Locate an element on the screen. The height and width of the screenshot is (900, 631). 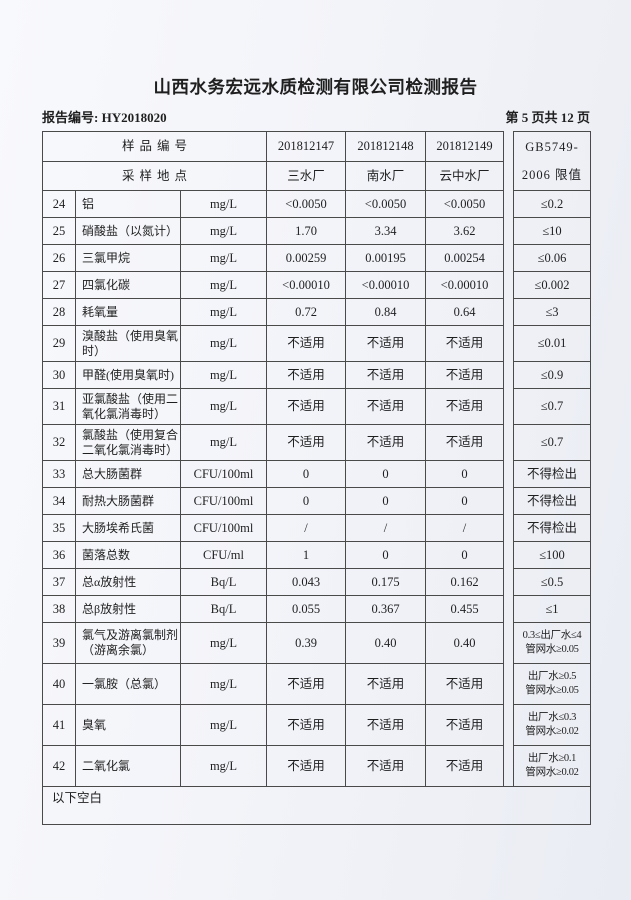
param-name-cell: 三氯甲烷 is located at coordinates (128, 258).